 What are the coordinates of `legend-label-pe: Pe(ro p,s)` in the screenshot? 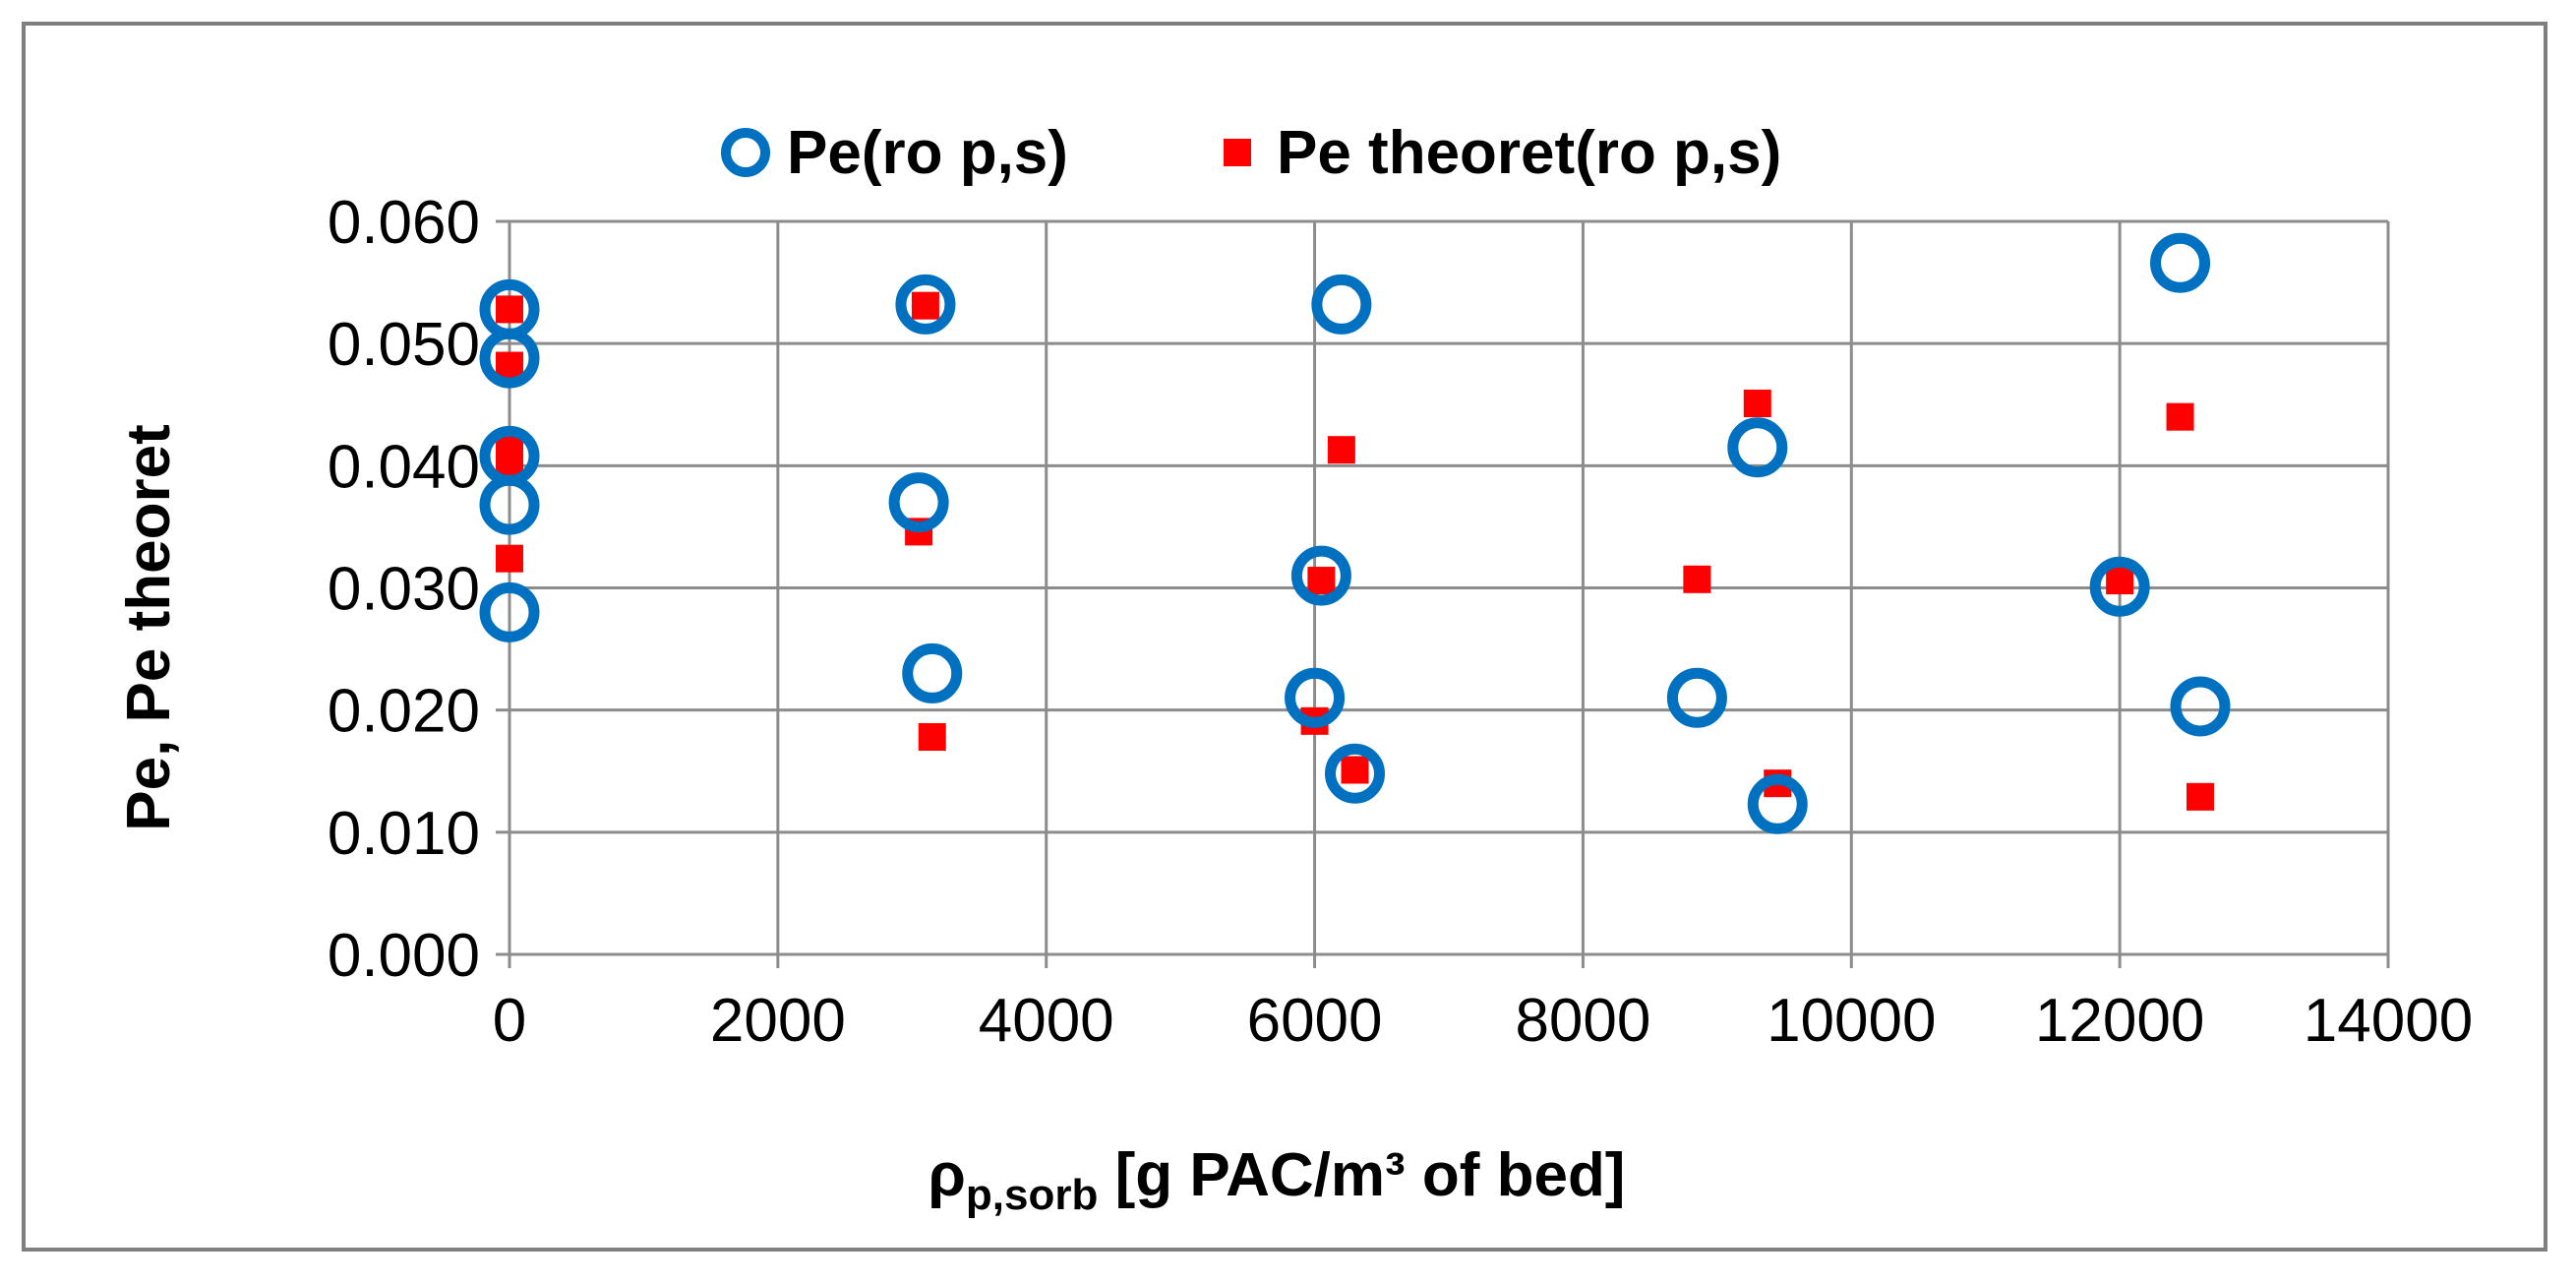 It's located at (927, 153).